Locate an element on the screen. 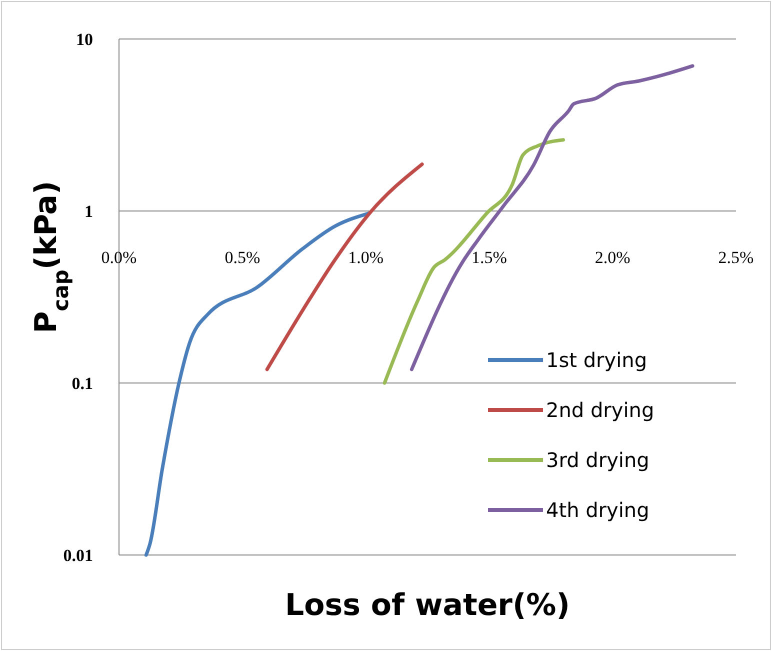 The height and width of the screenshot is (651, 772). x-tick-label: 2.5% is located at coordinates (736, 257).